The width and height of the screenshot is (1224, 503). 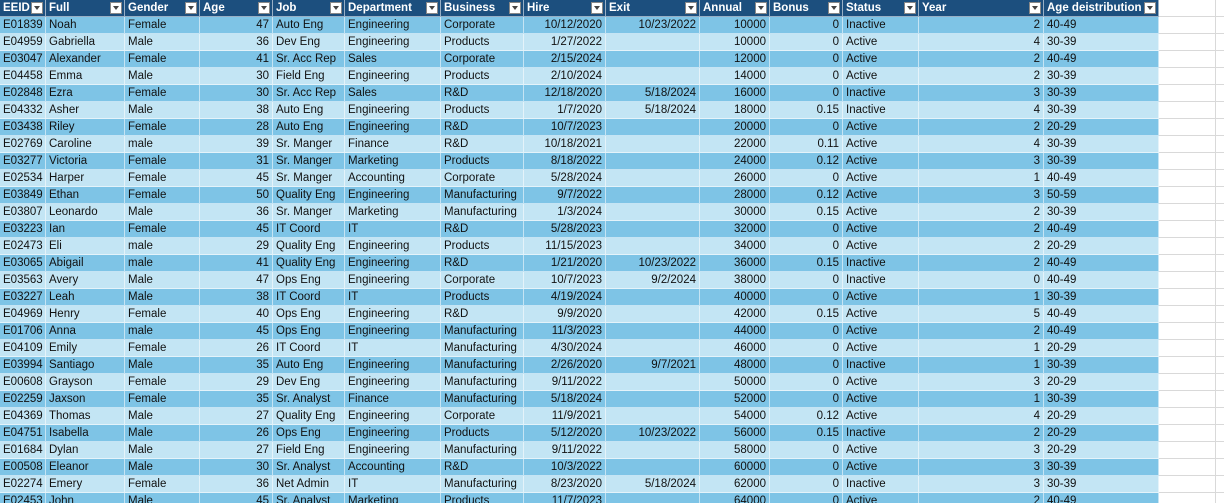 I want to click on cell: 29, so click(x=236, y=246).